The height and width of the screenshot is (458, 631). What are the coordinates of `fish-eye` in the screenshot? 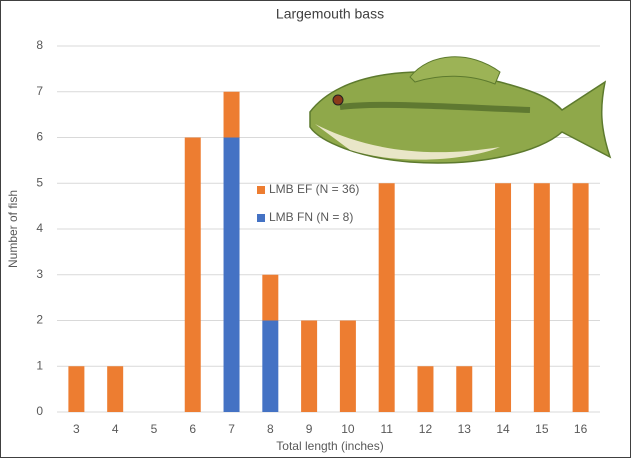 It's located at (338, 100).